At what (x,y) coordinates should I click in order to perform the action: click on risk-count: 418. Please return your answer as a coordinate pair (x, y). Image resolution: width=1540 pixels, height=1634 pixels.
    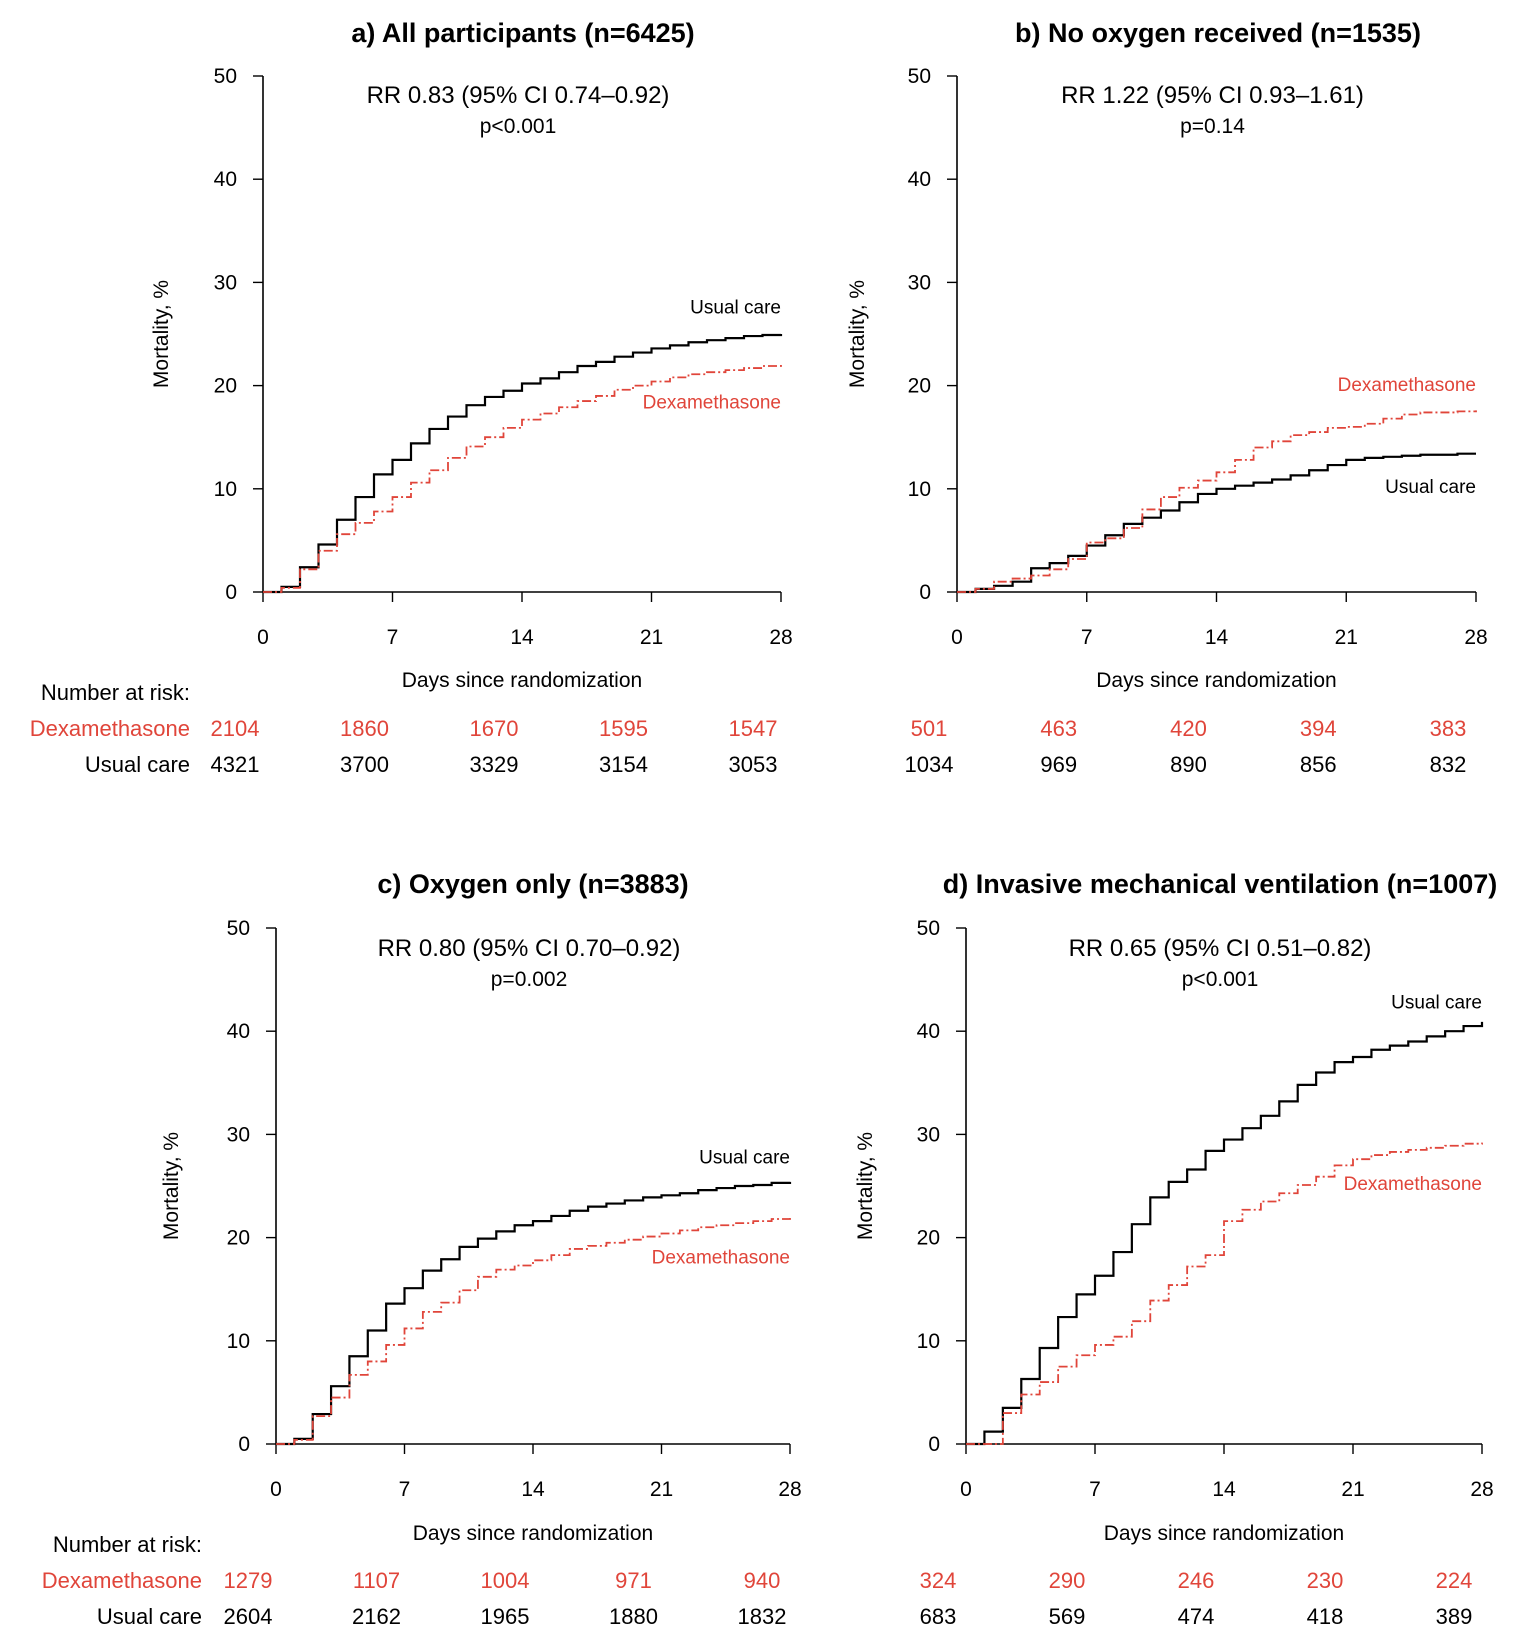
    Looking at the image, I should click on (1325, 1616).